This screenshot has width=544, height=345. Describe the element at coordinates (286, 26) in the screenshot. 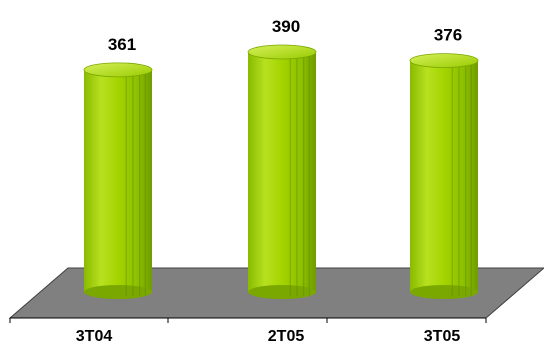

I see `value-label: 390` at that location.